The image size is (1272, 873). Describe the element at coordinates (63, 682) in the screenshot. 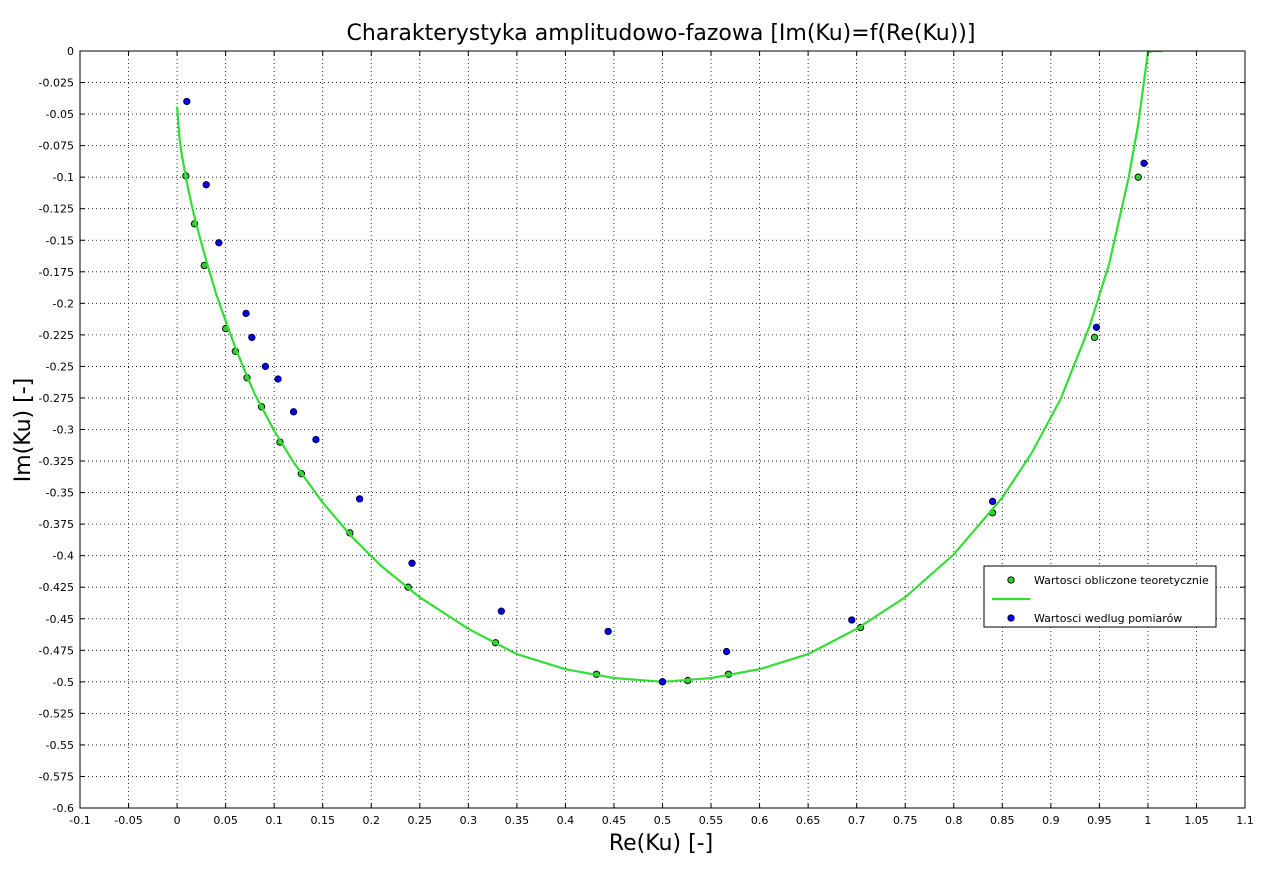

I see `y-tick-label: -0.5` at that location.